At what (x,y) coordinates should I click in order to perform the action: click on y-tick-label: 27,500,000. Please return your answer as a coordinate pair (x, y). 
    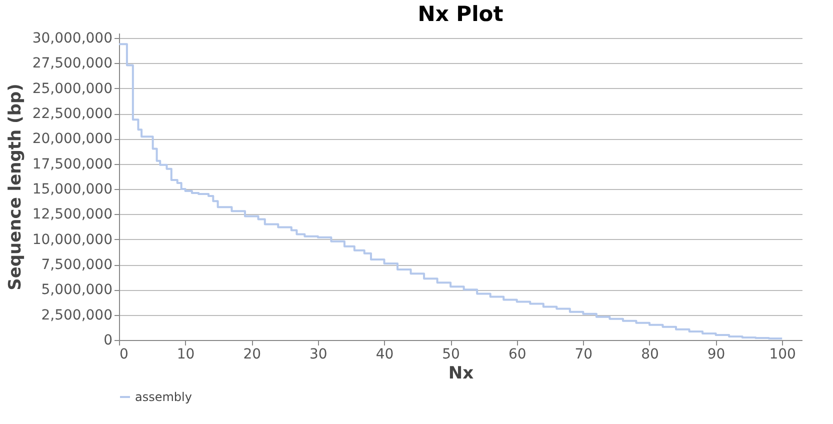
    Looking at the image, I should click on (72, 64).